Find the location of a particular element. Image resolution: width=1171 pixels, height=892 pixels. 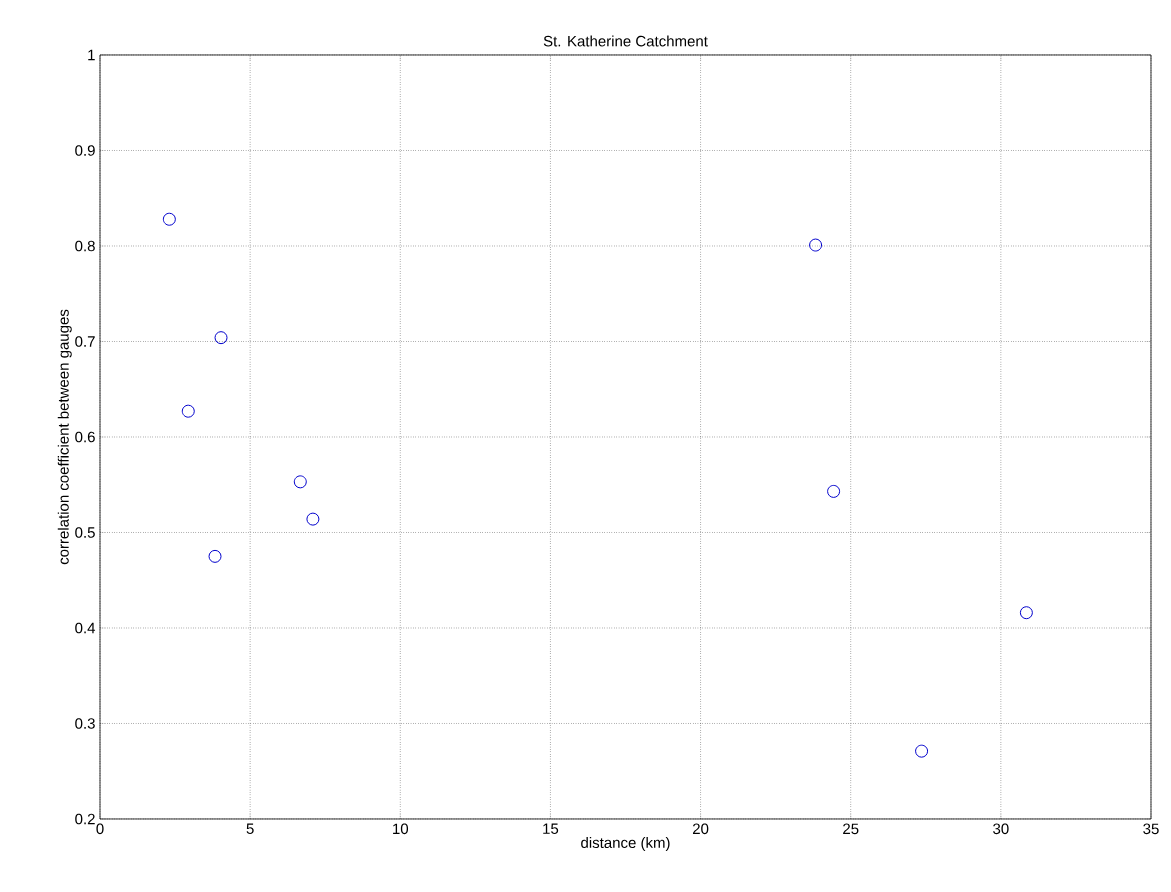

y-tick-label: 0.8 is located at coordinates (85, 246).